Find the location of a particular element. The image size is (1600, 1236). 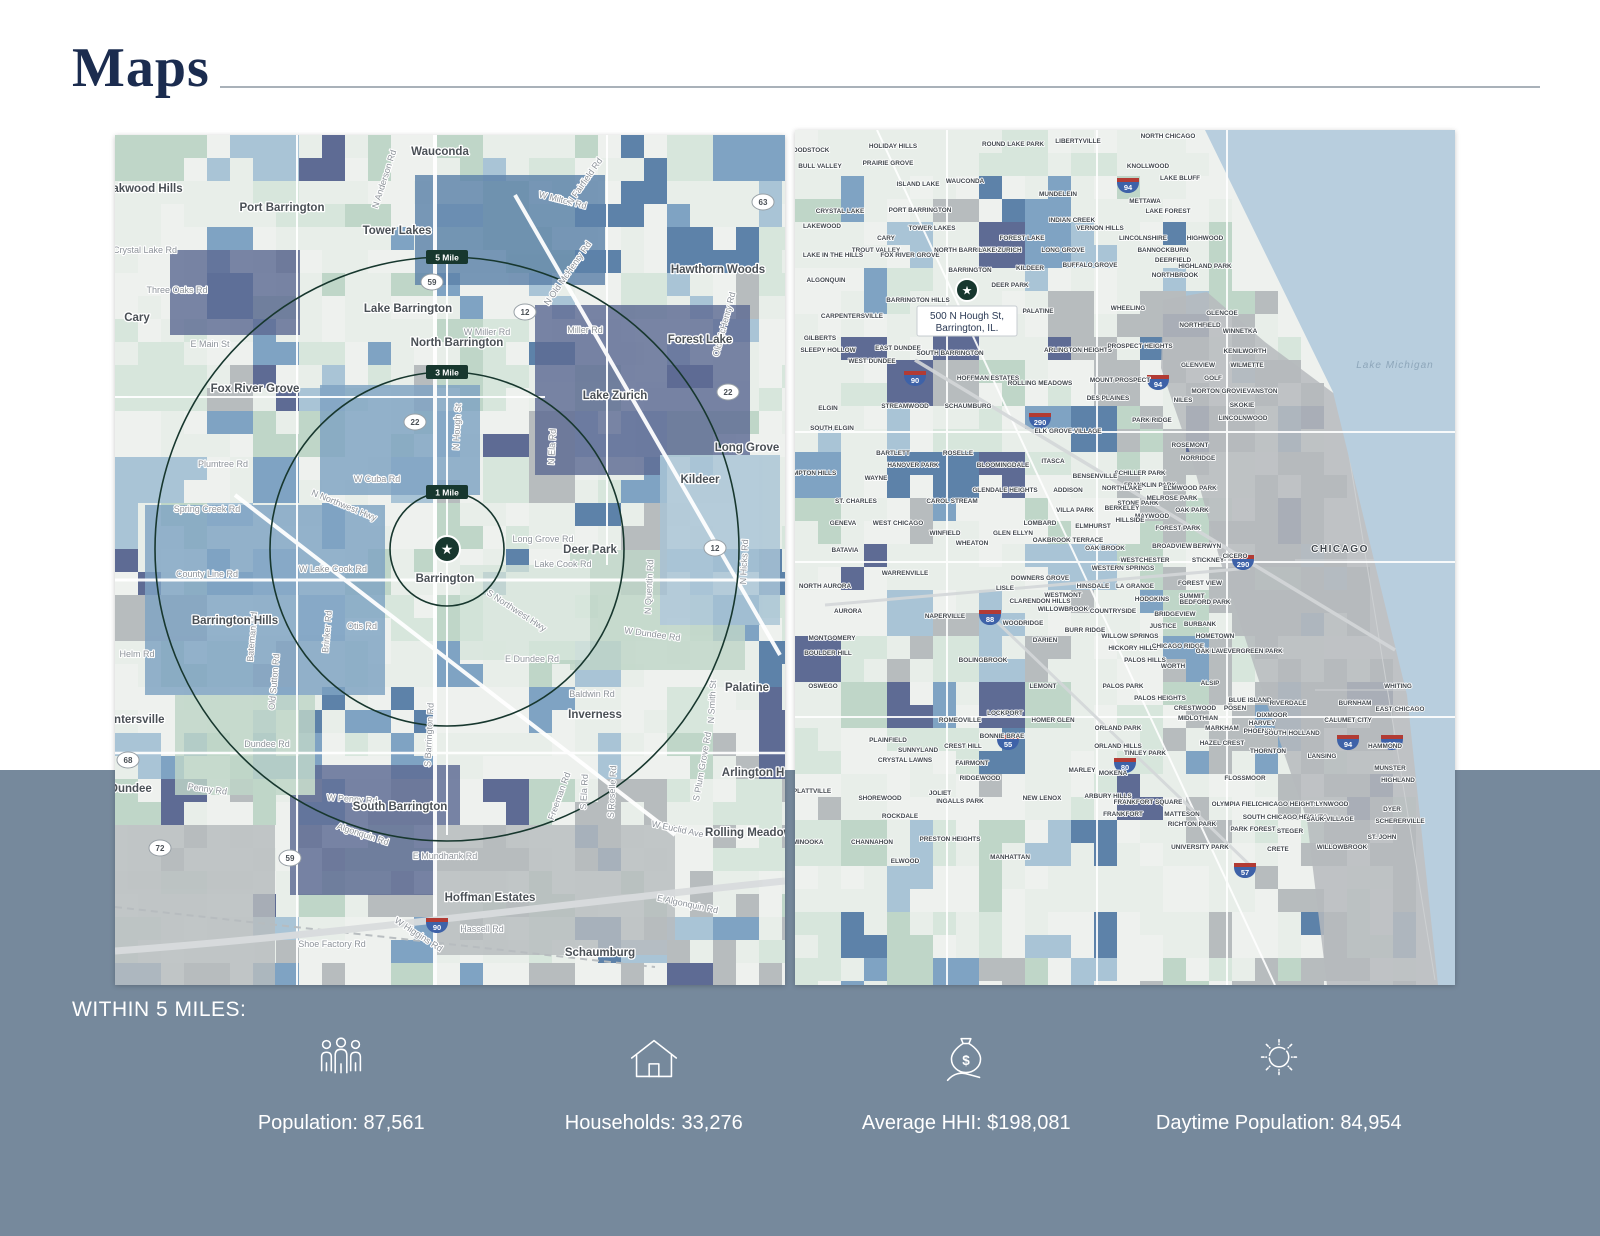

town-label: SOUTH HOLLAND is located at coordinates (1292, 733).